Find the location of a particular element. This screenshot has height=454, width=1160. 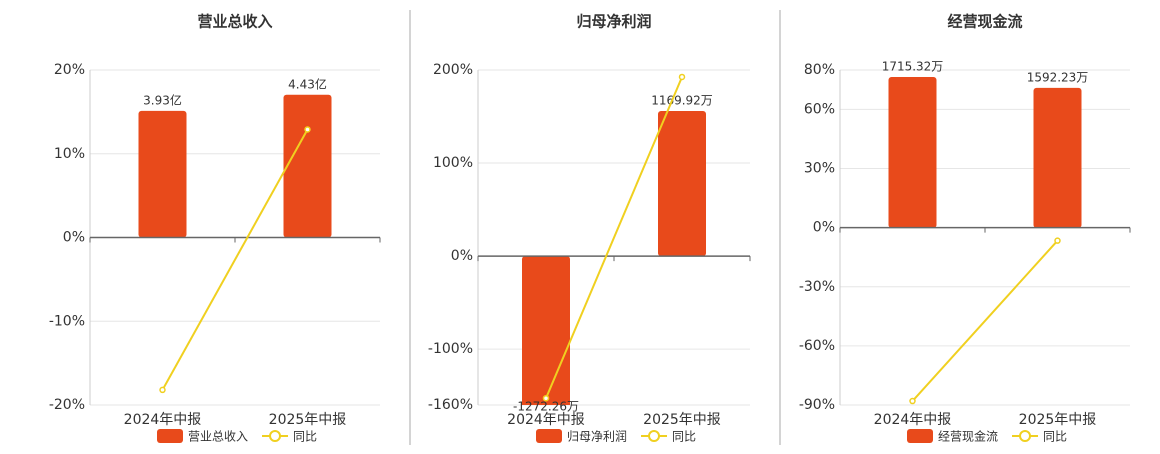

y-tick-label: 20% is located at coordinates (69, 70).